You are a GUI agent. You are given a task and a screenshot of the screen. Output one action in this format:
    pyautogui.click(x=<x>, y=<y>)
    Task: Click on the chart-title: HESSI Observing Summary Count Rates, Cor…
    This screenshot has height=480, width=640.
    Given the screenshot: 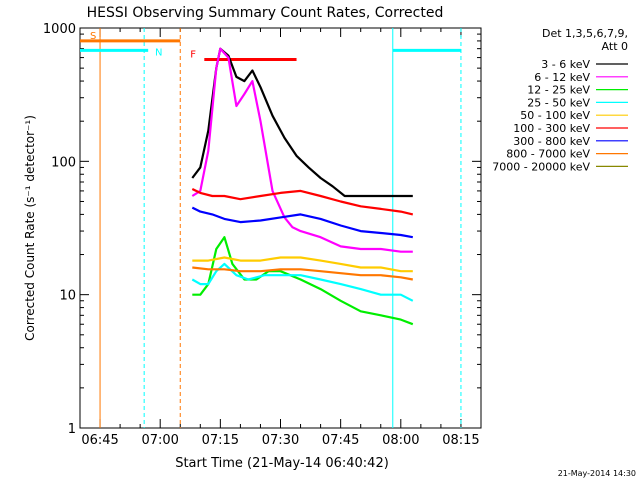 What is the action you would take?
    pyautogui.click(x=265, y=13)
    